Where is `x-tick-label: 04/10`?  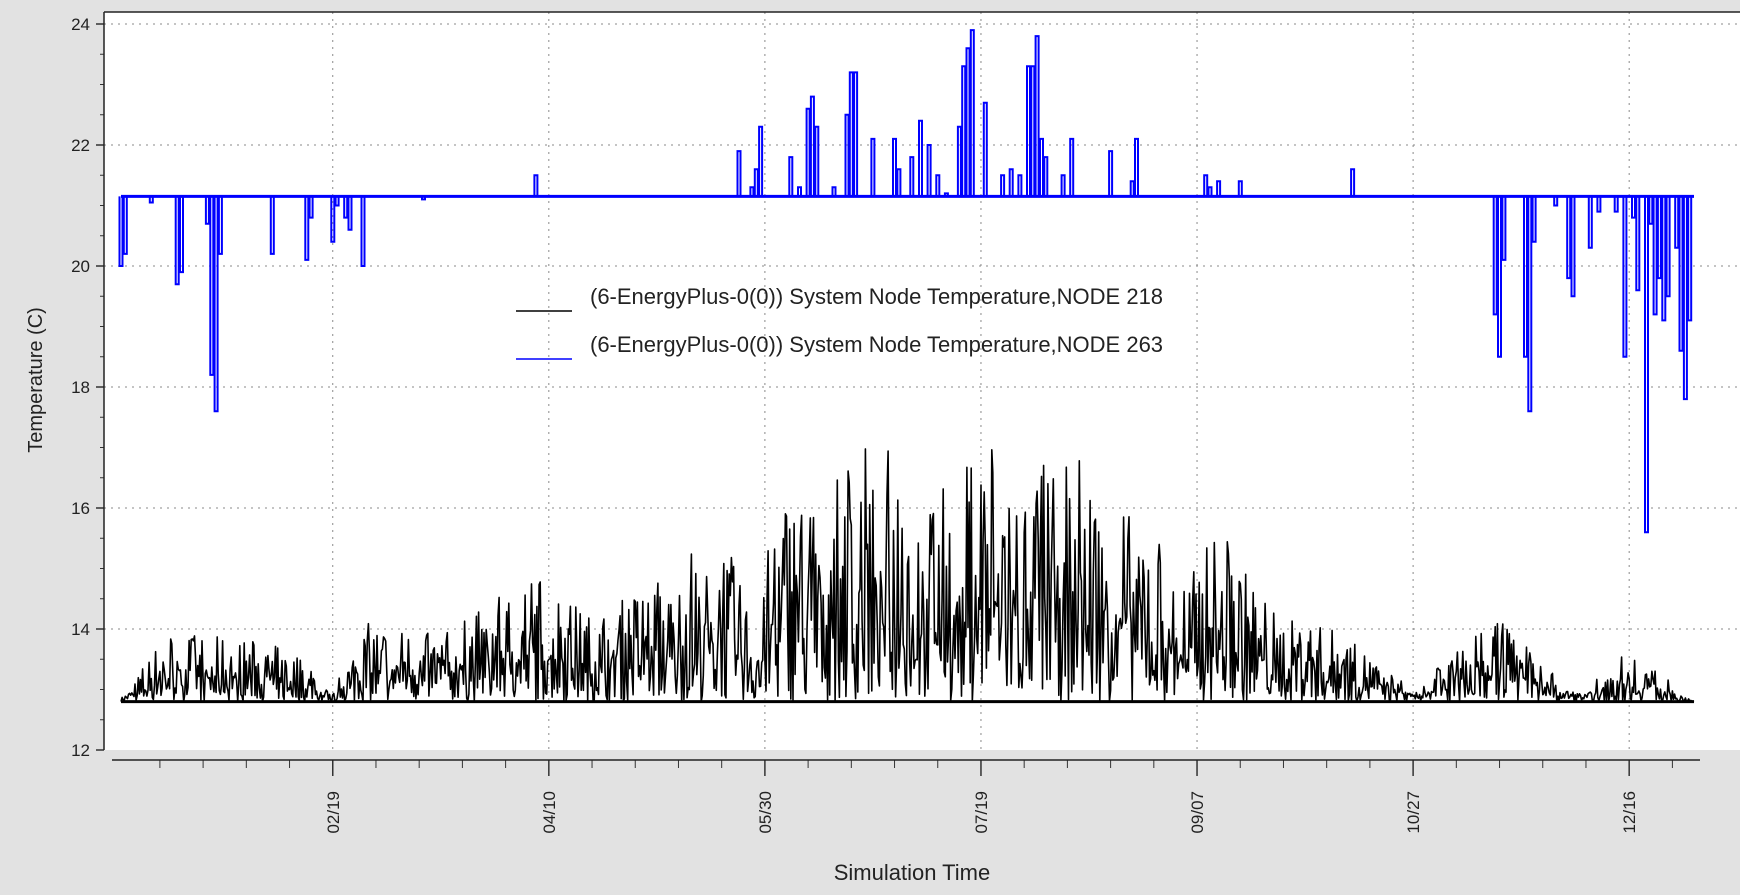 x-tick-label: 04/10 is located at coordinates (549, 812).